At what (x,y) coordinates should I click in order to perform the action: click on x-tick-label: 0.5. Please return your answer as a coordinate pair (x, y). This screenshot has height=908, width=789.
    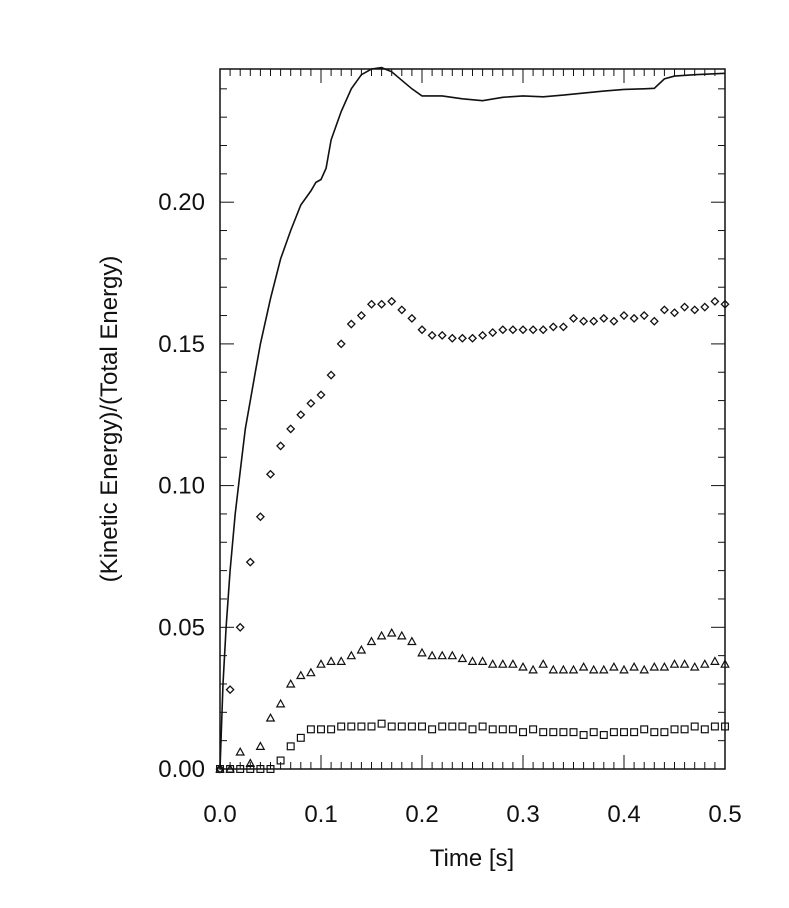
    Looking at the image, I should click on (724, 814).